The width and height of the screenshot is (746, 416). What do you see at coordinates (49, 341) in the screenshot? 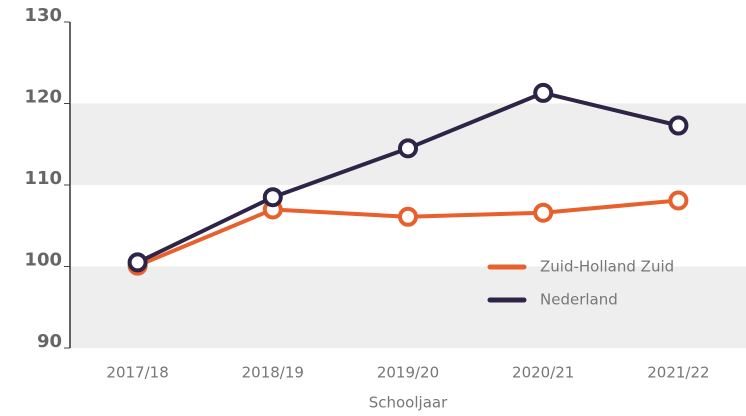
I see `y-tick-label: 90` at bounding box center [49, 341].